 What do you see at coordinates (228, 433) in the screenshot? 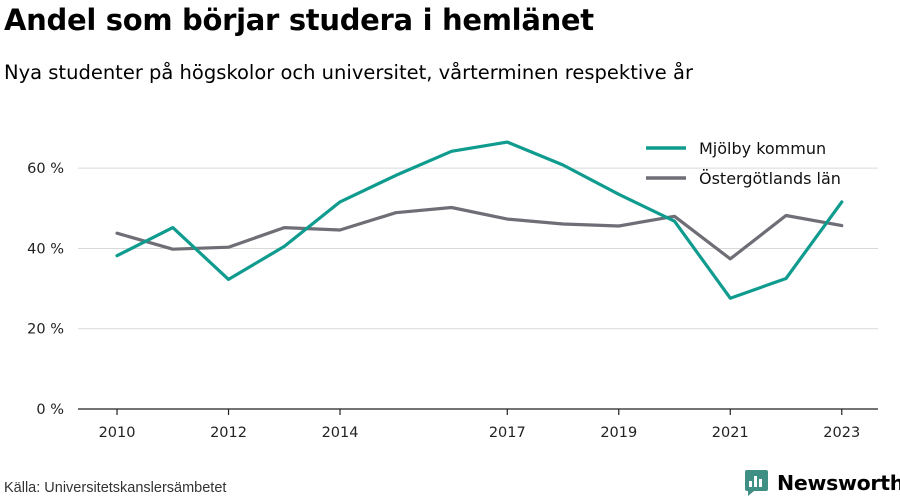
I see `x-tick-label: 2012` at bounding box center [228, 433].